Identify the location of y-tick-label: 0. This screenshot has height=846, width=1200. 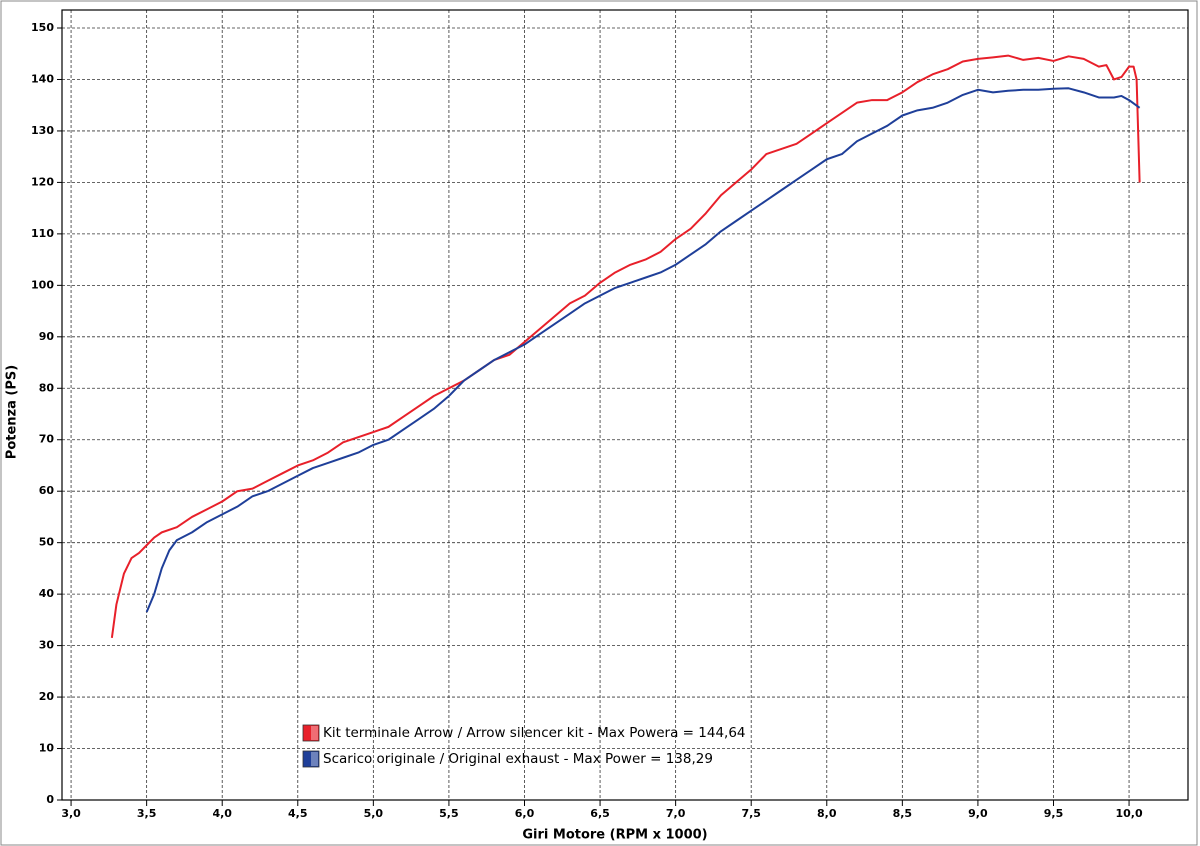
(50, 799).